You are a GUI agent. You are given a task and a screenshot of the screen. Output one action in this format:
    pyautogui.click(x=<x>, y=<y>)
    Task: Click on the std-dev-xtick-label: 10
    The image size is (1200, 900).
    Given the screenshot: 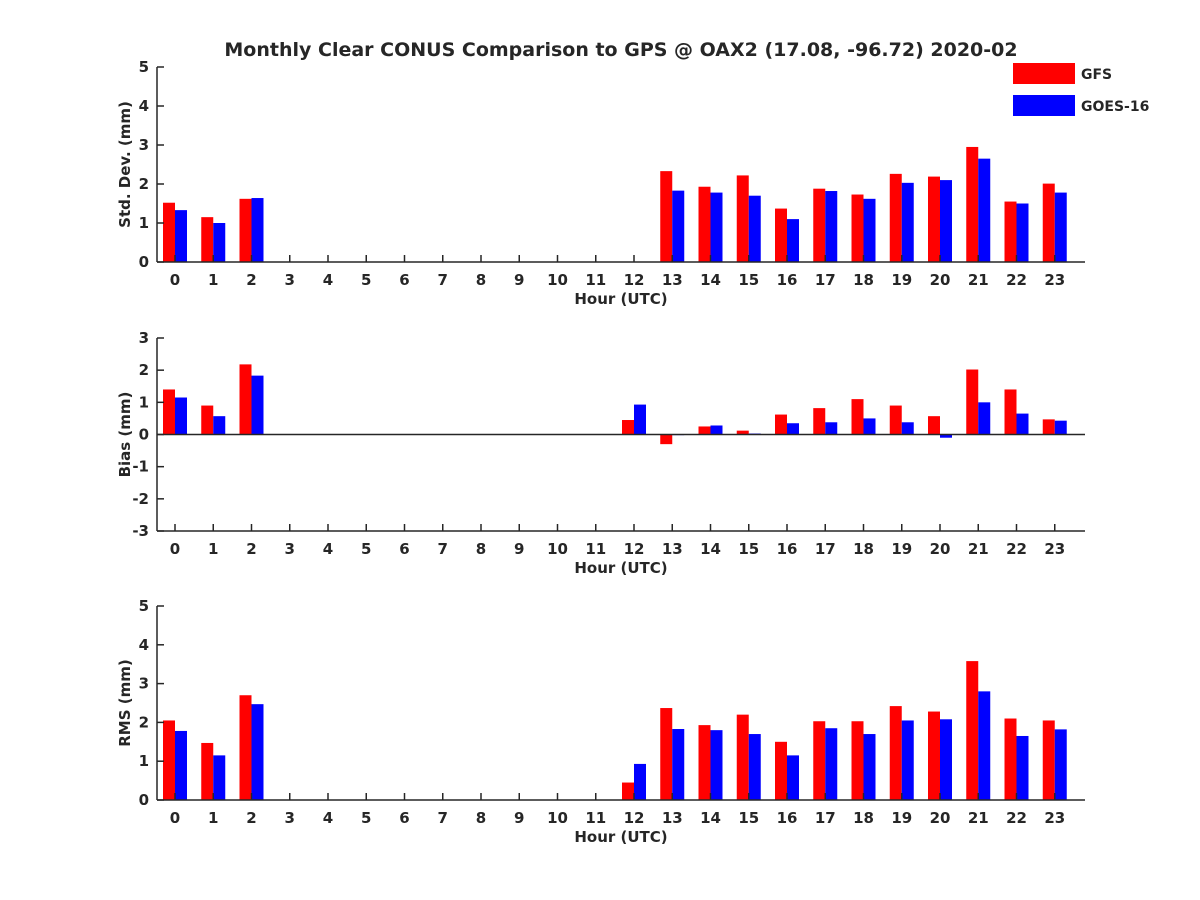 What is the action you would take?
    pyautogui.click(x=557, y=280)
    